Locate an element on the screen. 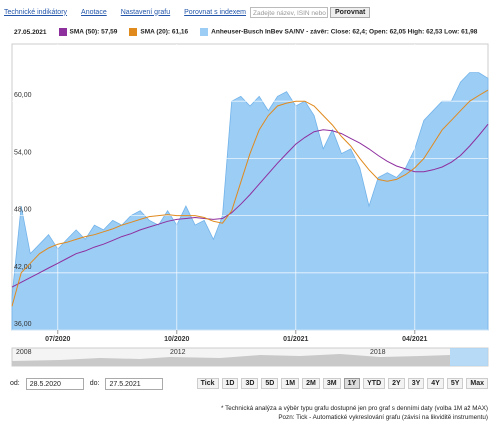  range-button: 3M is located at coordinates (331, 383).